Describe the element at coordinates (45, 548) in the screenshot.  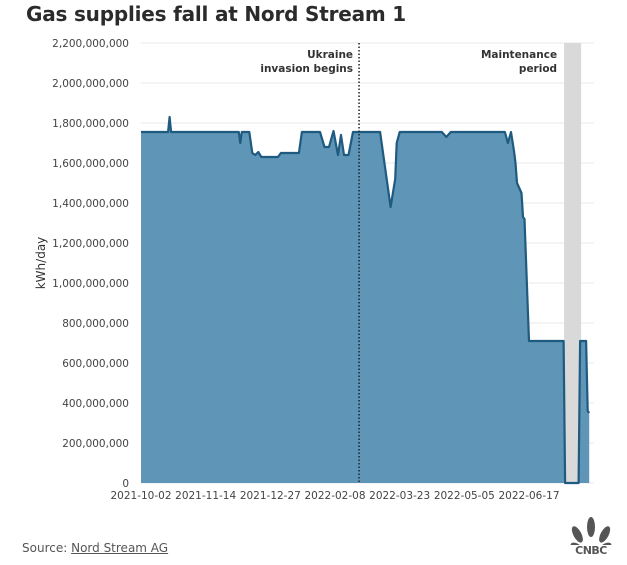
I see `source-label: Source:` at that location.